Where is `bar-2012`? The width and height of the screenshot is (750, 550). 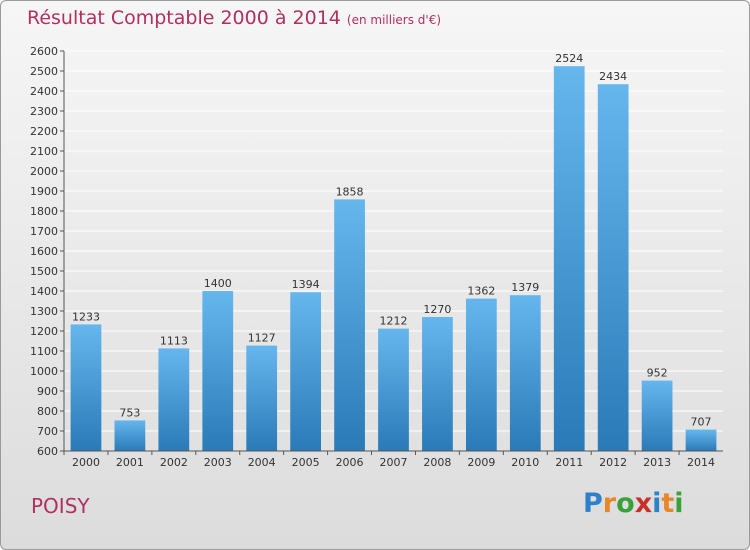 bar-2012 is located at coordinates (613, 267).